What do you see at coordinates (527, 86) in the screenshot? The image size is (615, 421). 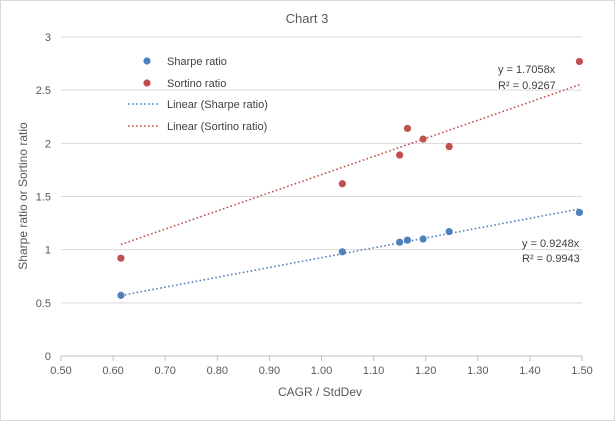 I see `r-squared-sortino: R² = 0.9267` at bounding box center [527, 86].